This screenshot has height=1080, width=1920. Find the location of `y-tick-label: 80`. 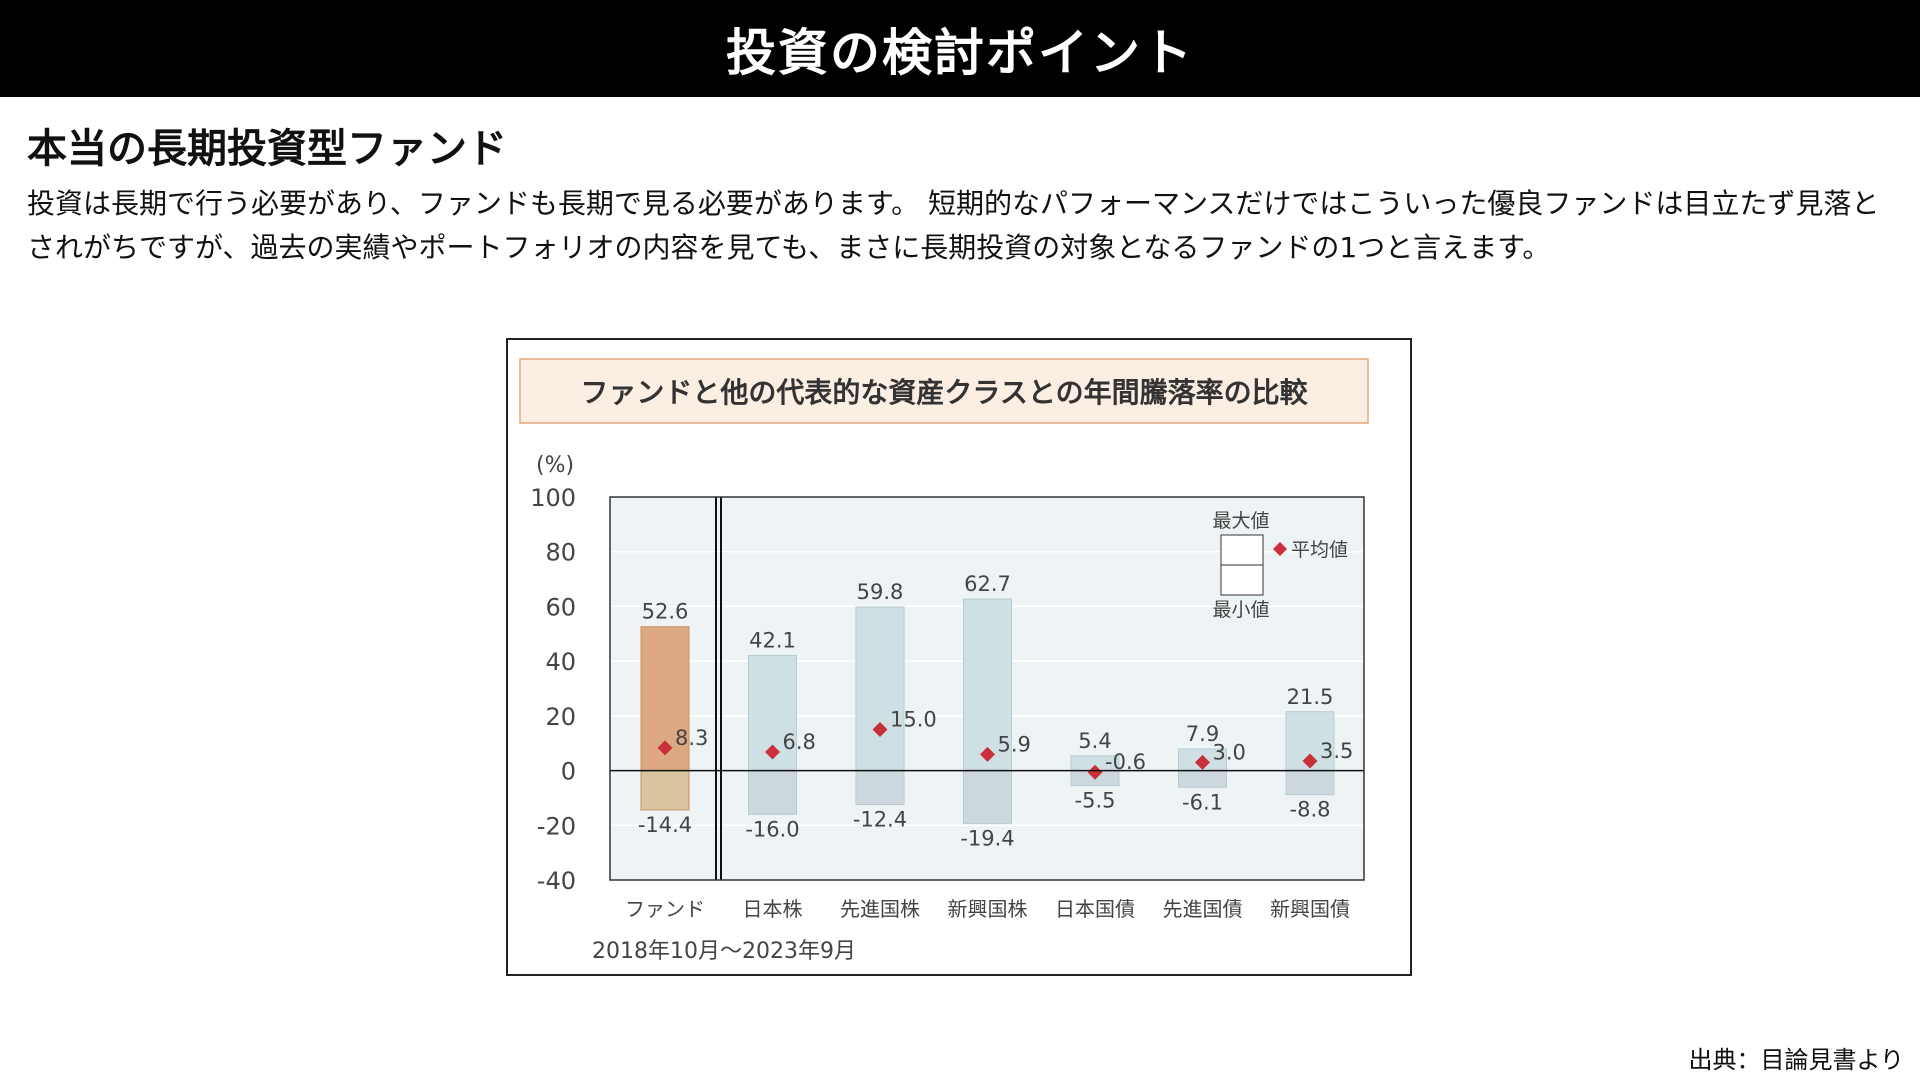

y-tick-label: 80 is located at coordinates (560, 553).